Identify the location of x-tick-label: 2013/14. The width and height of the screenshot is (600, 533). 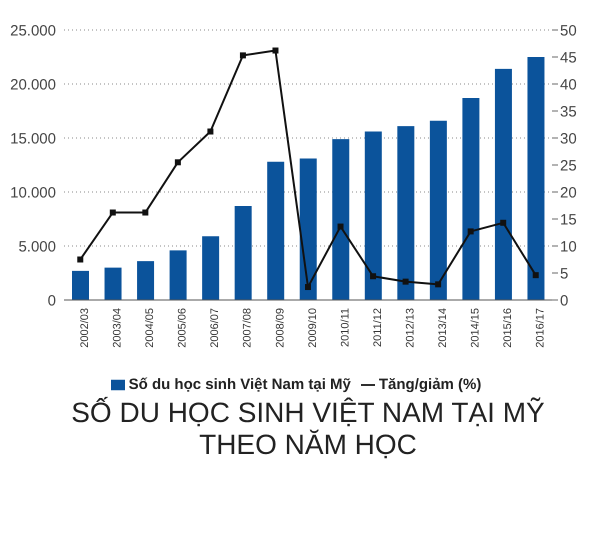
(442, 328).